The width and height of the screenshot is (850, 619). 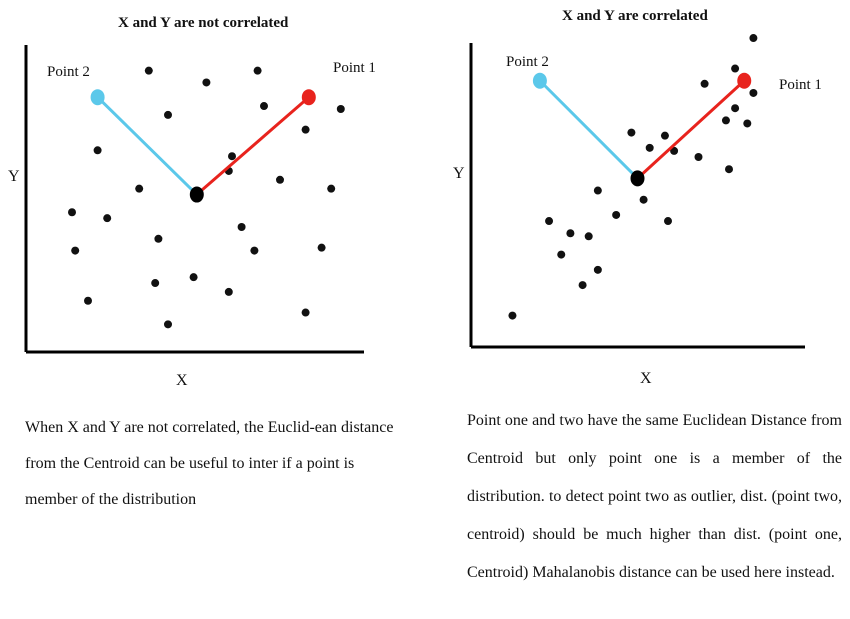 What do you see at coordinates (354, 68) in the screenshot?
I see `left-point-1-label: Point 1` at bounding box center [354, 68].